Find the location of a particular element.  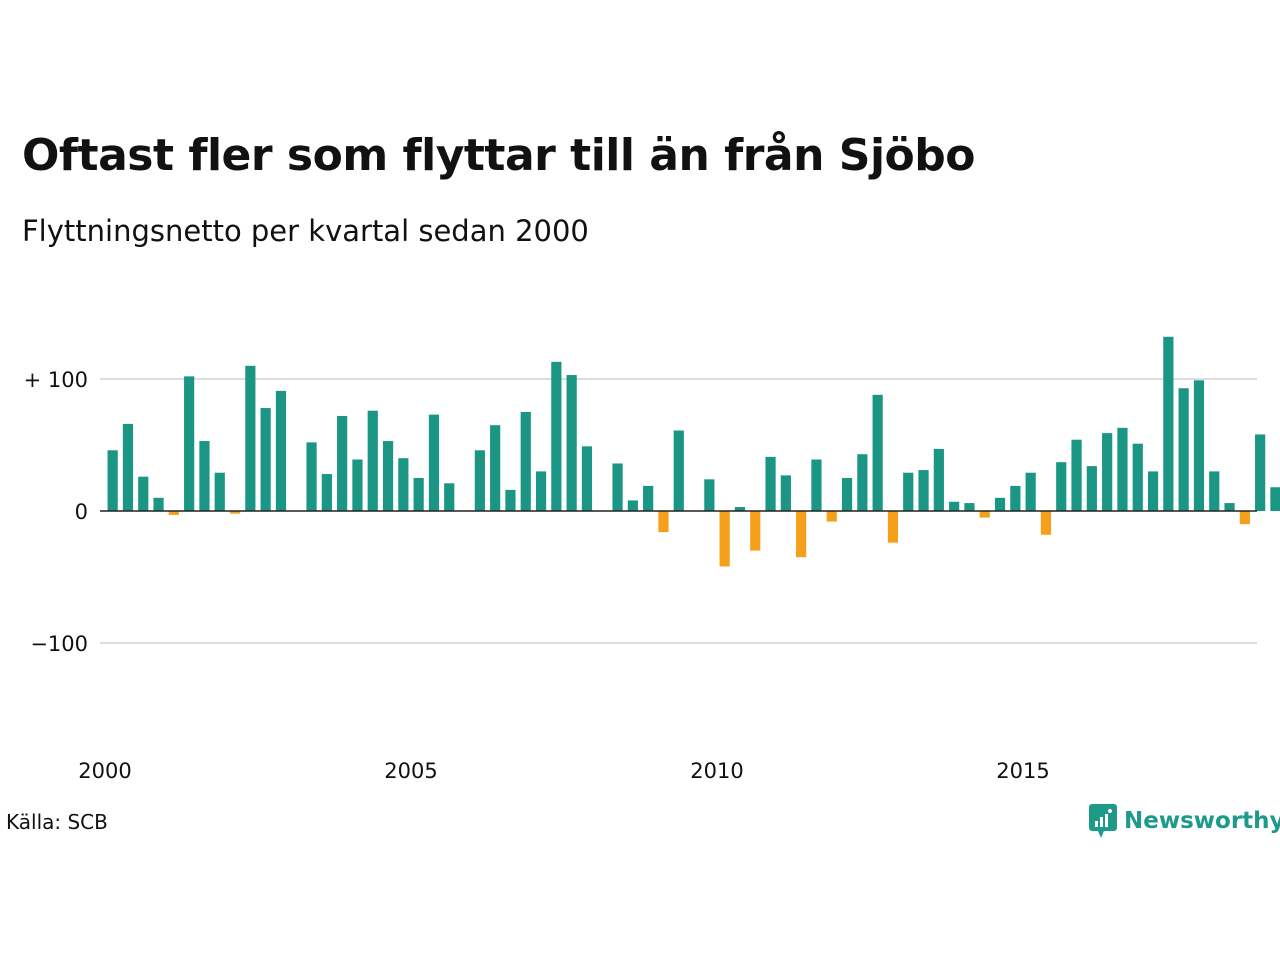

x-tick-label: 2005 is located at coordinates (410, 771).